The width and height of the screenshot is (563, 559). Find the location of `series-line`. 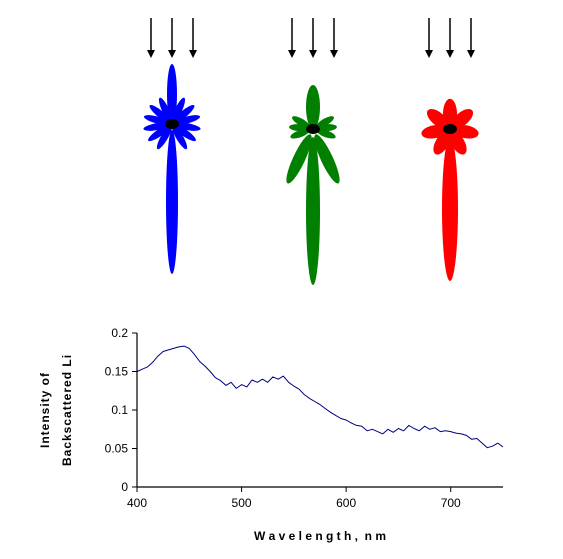

series-line is located at coordinates (320, 397).